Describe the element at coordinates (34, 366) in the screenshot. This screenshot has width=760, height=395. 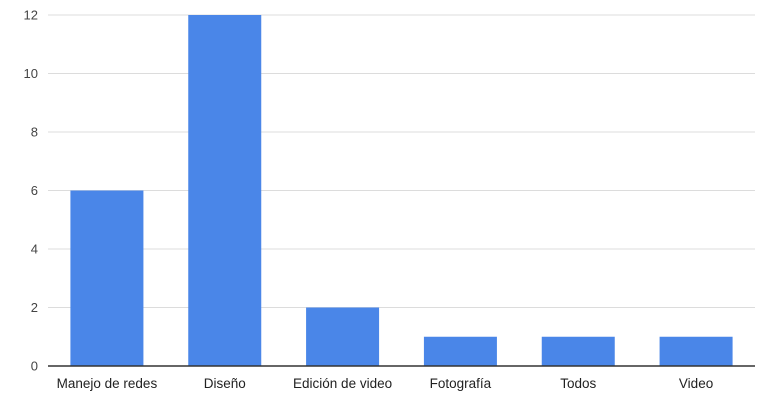
I see `y-tick-label: 0` at that location.